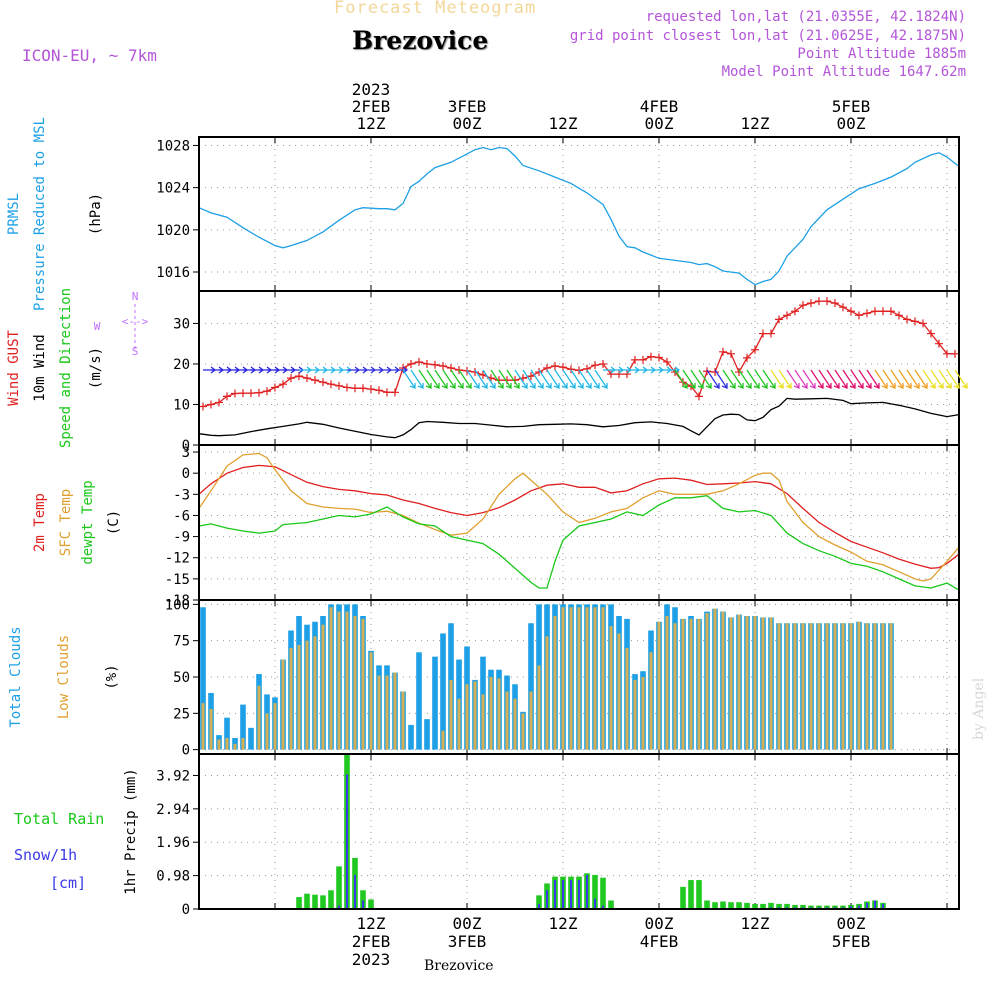 This screenshot has width=1000, height=1000. I want to click on top-time-label: 2FEB, so click(371, 106).